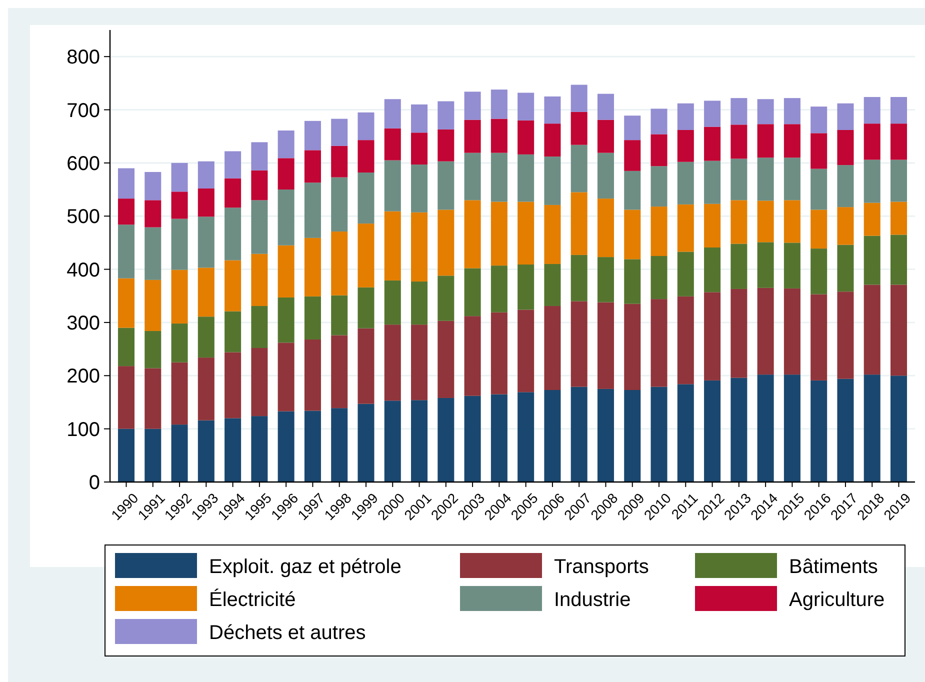 This screenshot has width=925, height=682. I want to click on legend-label: Agriculture, so click(837, 600).